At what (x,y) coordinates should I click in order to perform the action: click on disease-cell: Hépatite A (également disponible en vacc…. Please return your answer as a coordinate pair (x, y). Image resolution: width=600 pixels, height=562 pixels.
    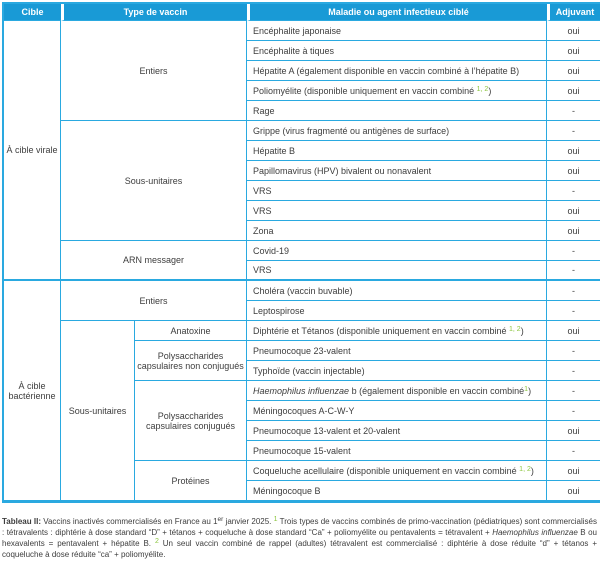
    Looking at the image, I should click on (397, 71).